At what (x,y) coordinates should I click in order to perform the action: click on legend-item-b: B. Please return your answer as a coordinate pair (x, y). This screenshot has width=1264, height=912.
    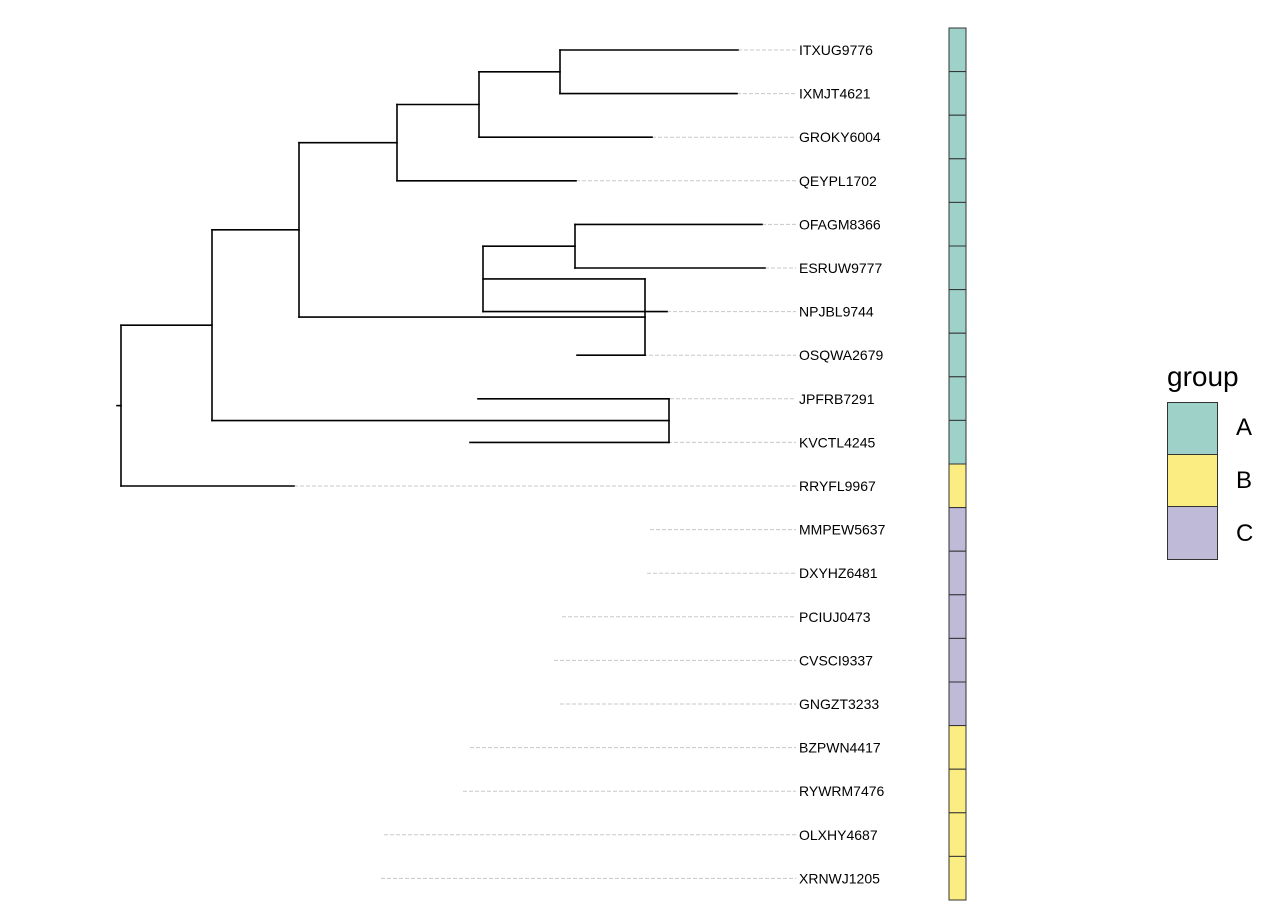
    Looking at the image, I should click on (1210, 481).